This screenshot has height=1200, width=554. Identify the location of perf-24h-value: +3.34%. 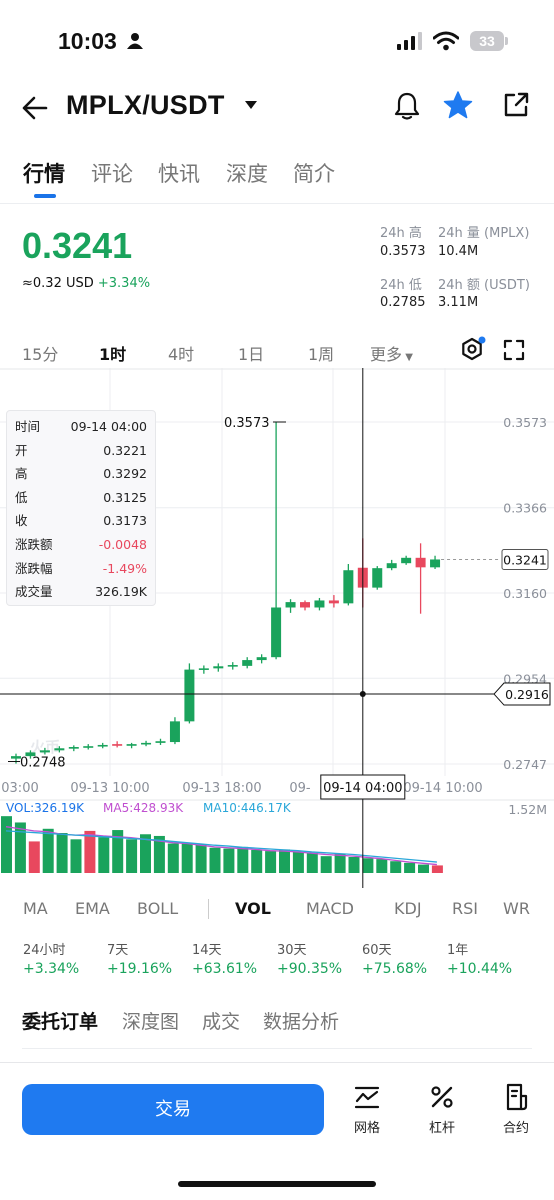
(51, 969).